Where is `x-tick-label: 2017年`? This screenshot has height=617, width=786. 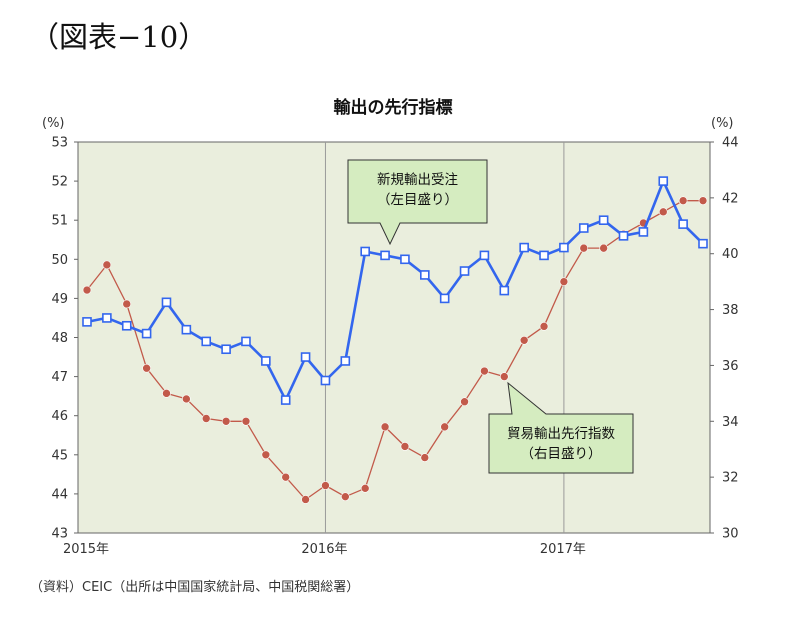 x-tick-label: 2017年 is located at coordinates (563, 549).